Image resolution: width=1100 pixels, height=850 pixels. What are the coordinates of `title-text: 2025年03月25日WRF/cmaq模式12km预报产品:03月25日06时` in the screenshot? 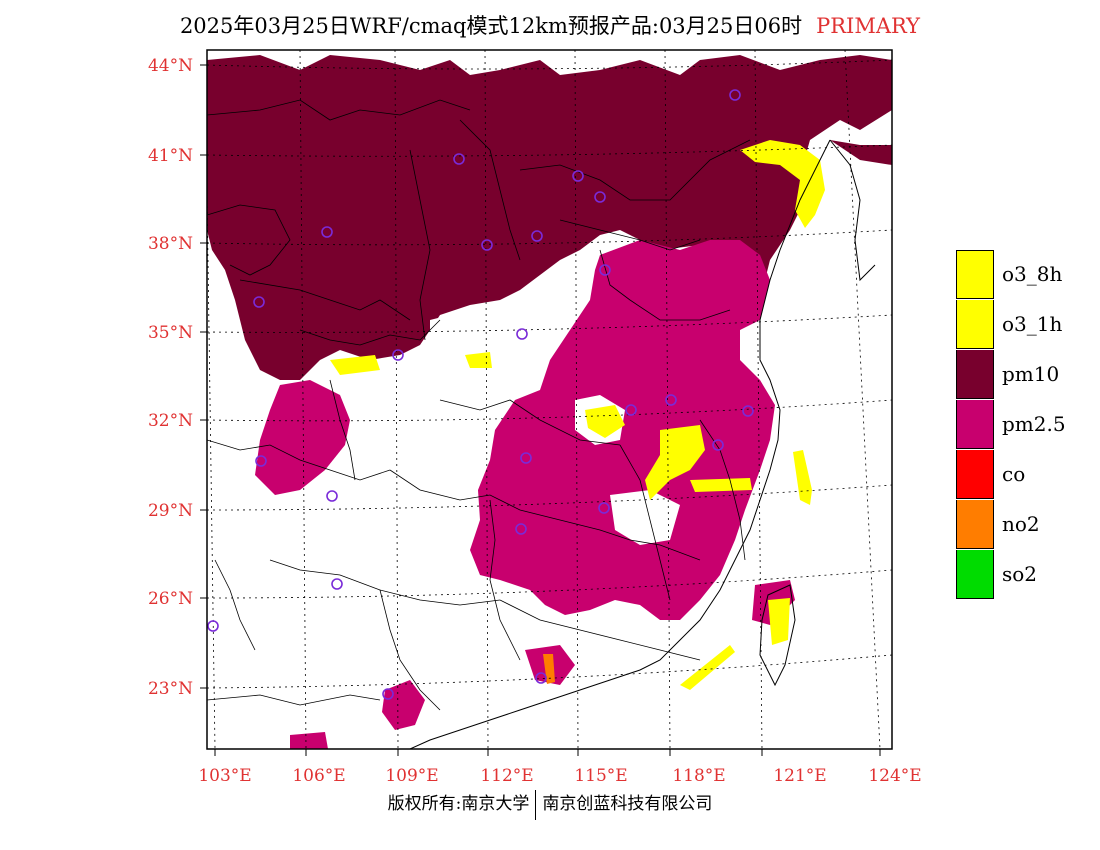 It's located at (491, 26).